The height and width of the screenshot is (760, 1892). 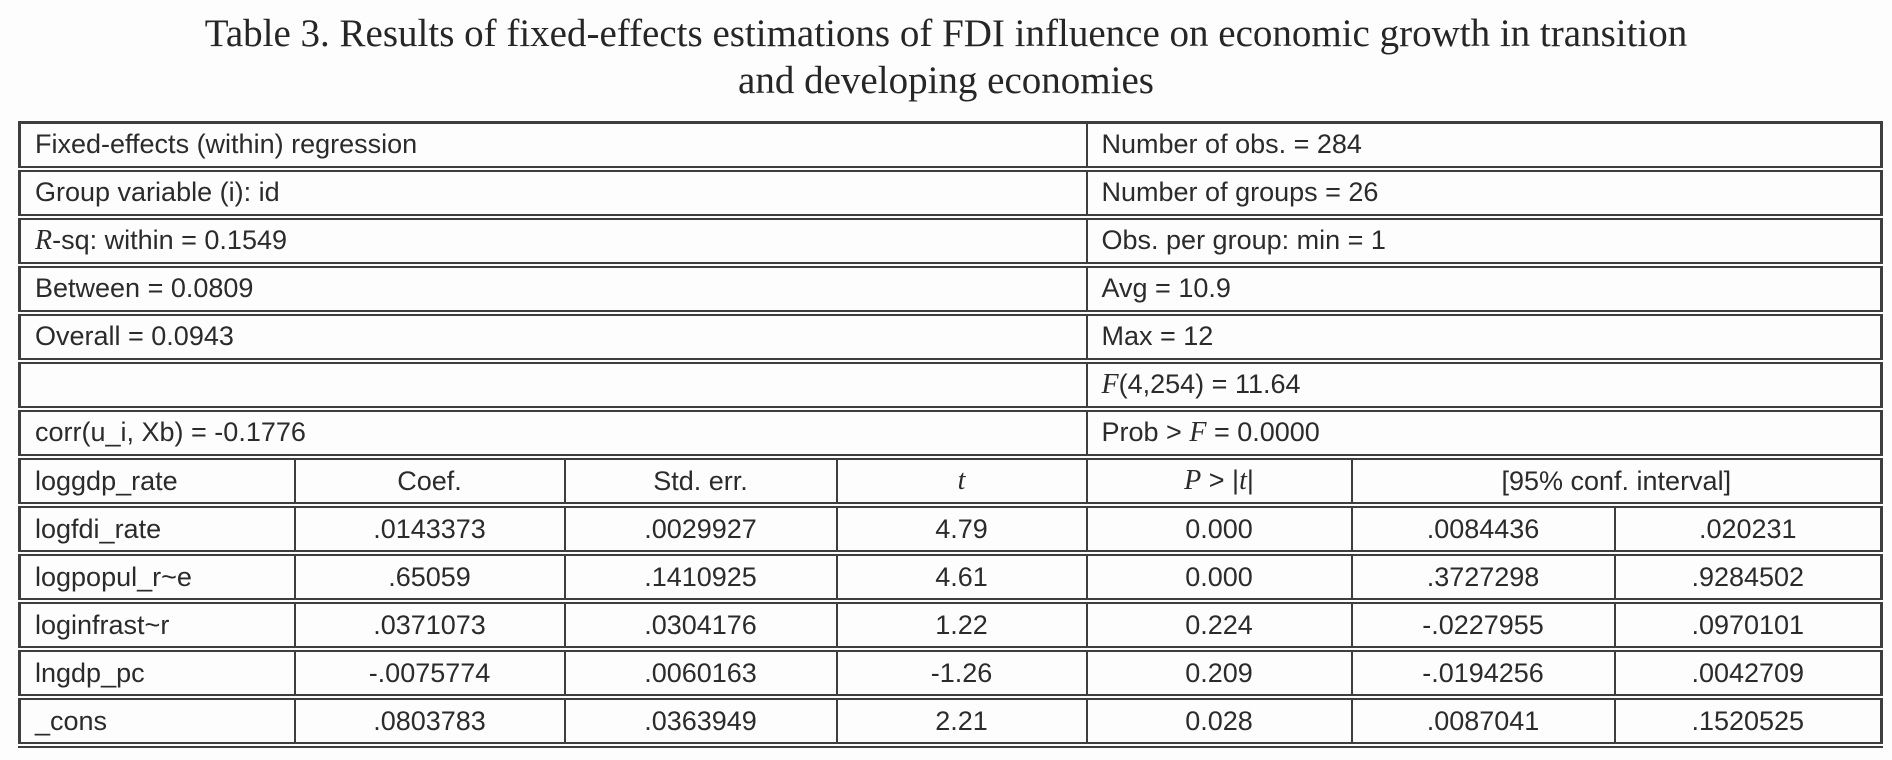 What do you see at coordinates (700, 673) in the screenshot?
I see `cell-stderr: .0060163` at bounding box center [700, 673].